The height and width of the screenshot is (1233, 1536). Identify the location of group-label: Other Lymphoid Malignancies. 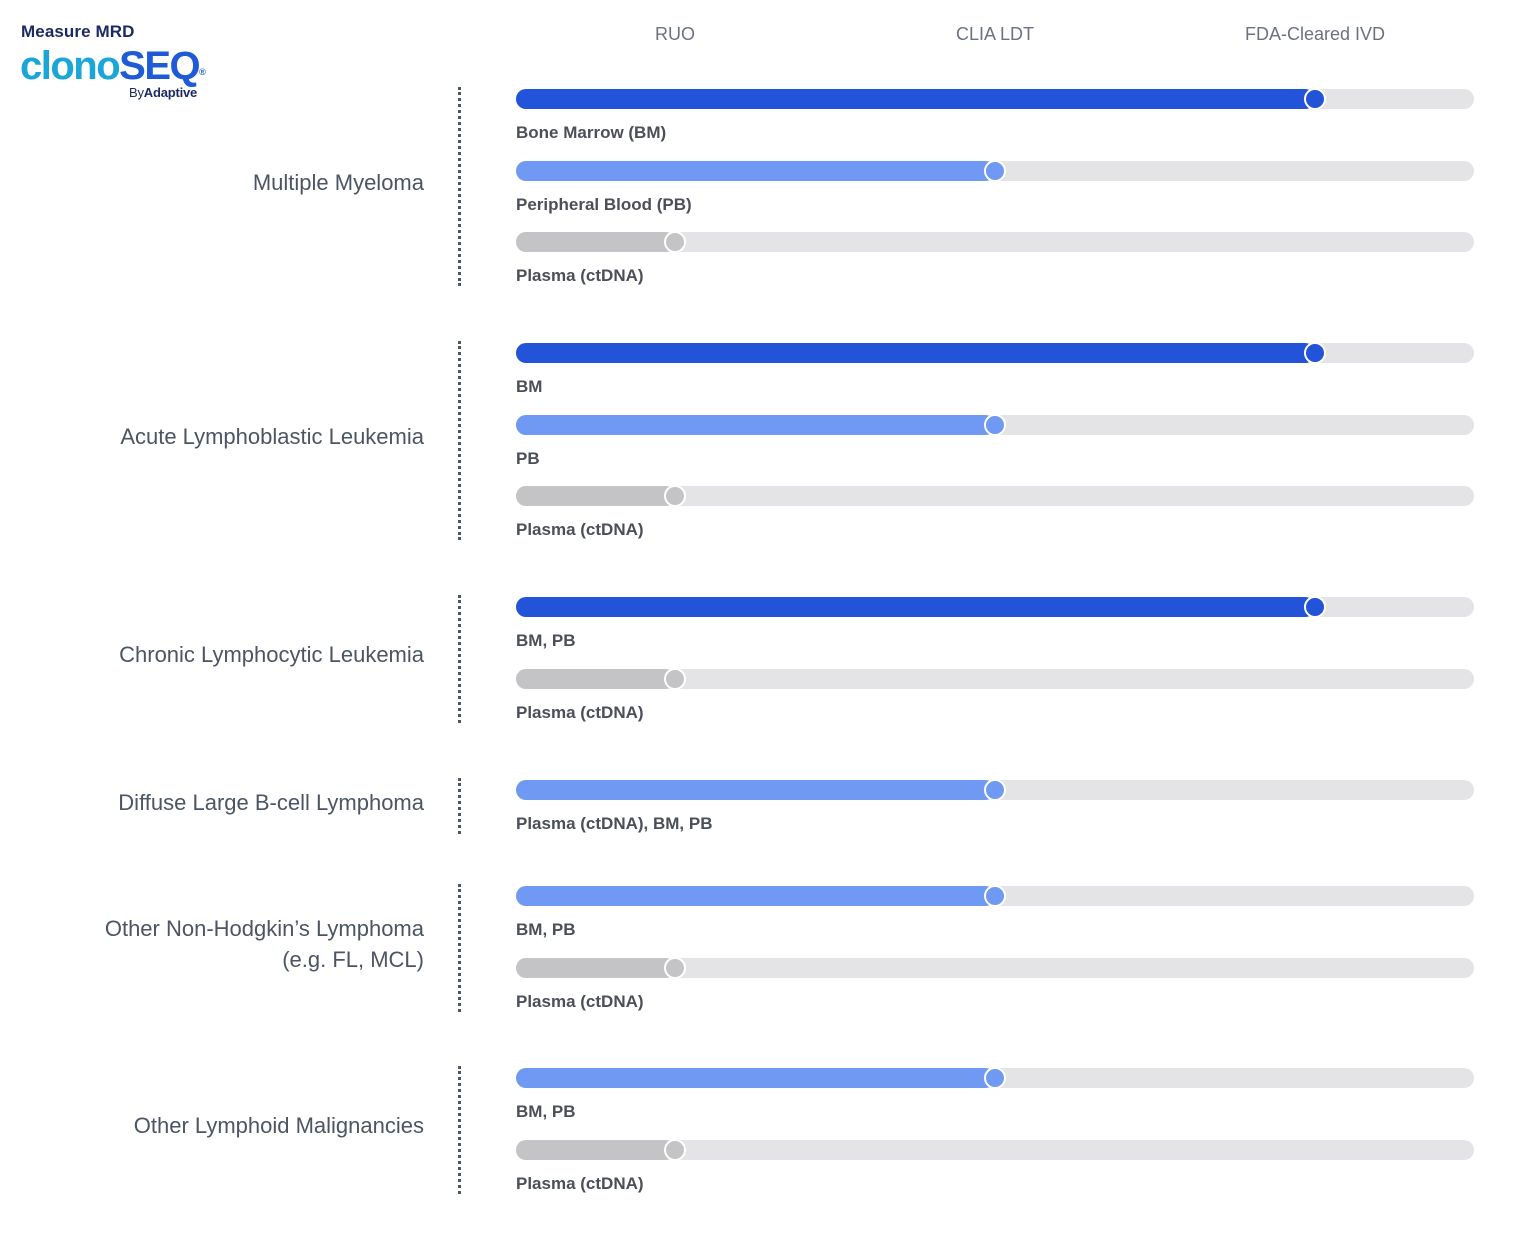
(278, 1126).